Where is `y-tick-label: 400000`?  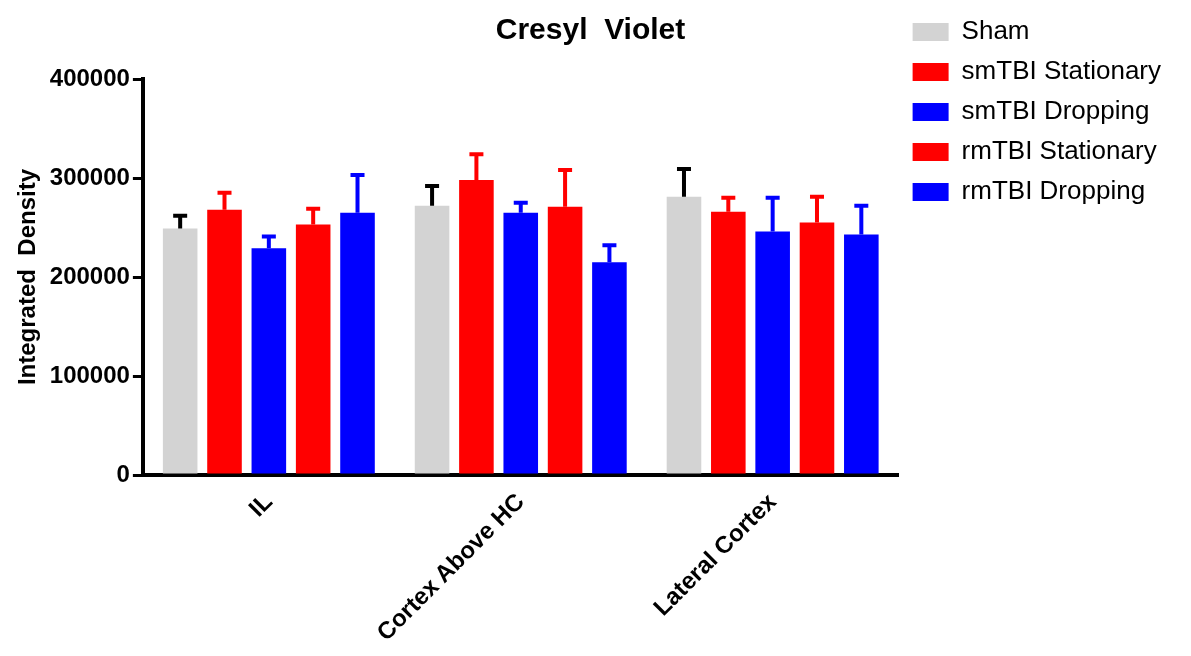 y-tick-label: 400000 is located at coordinates (89, 77).